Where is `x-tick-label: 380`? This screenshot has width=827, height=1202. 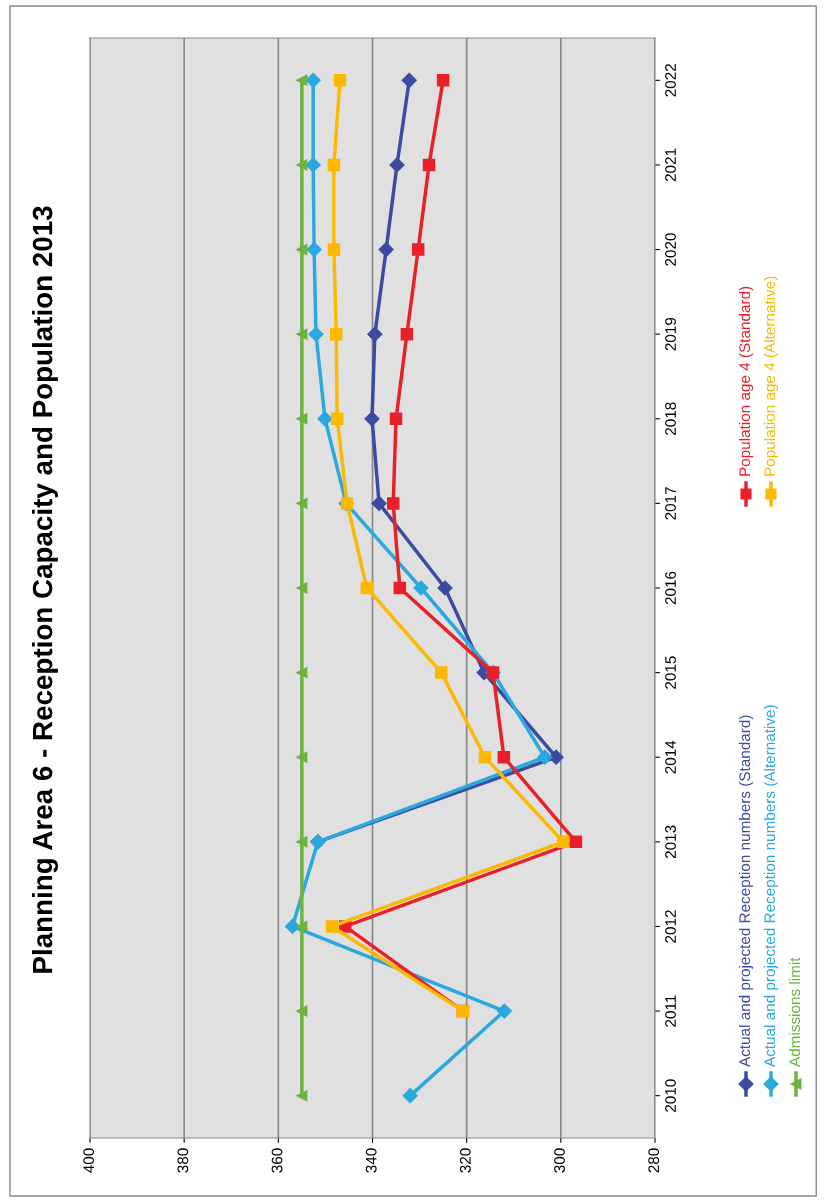
x-tick-label: 380 is located at coordinates (183, 1160).